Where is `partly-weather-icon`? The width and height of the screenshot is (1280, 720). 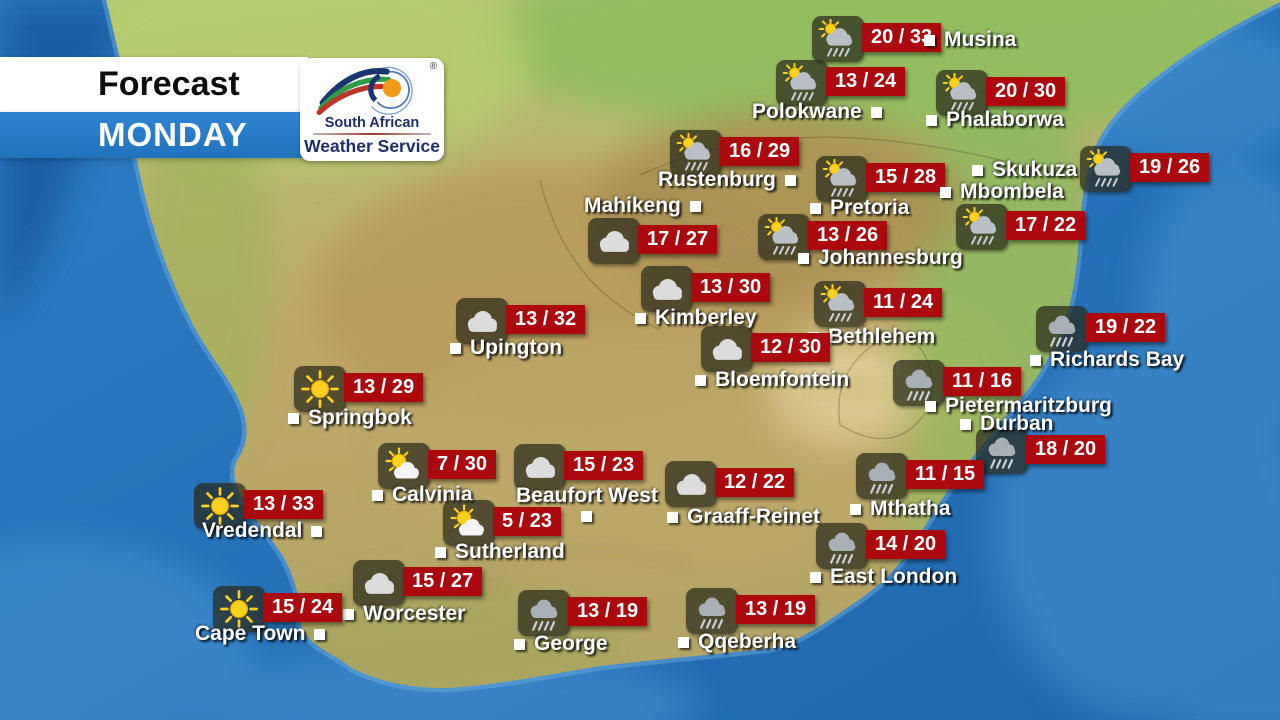 partly-weather-icon is located at coordinates (404, 466).